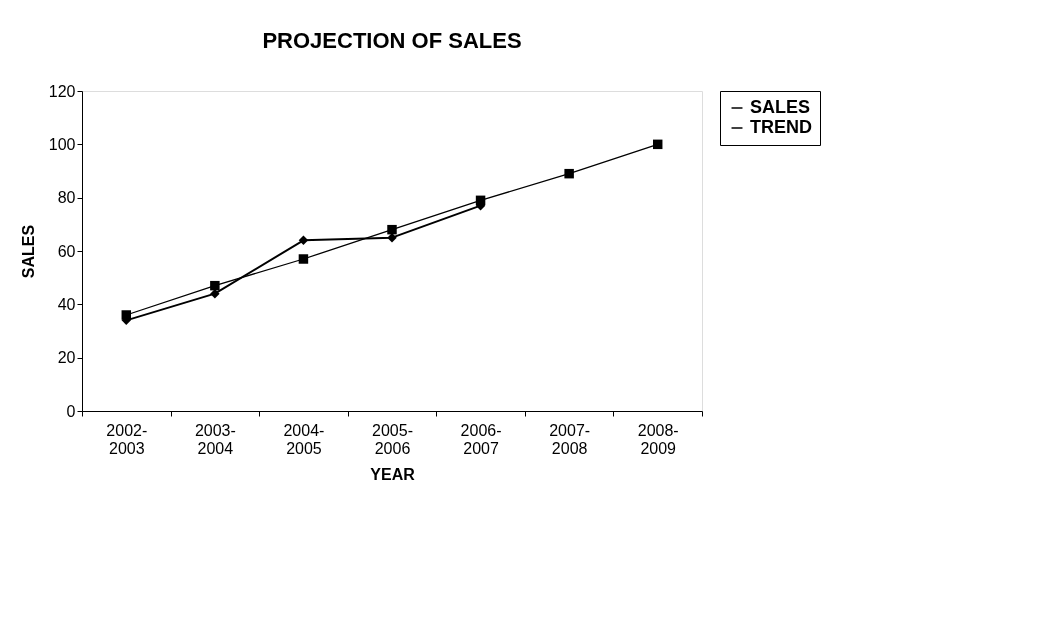  I want to click on y-tick-label: 40, so click(66, 304).